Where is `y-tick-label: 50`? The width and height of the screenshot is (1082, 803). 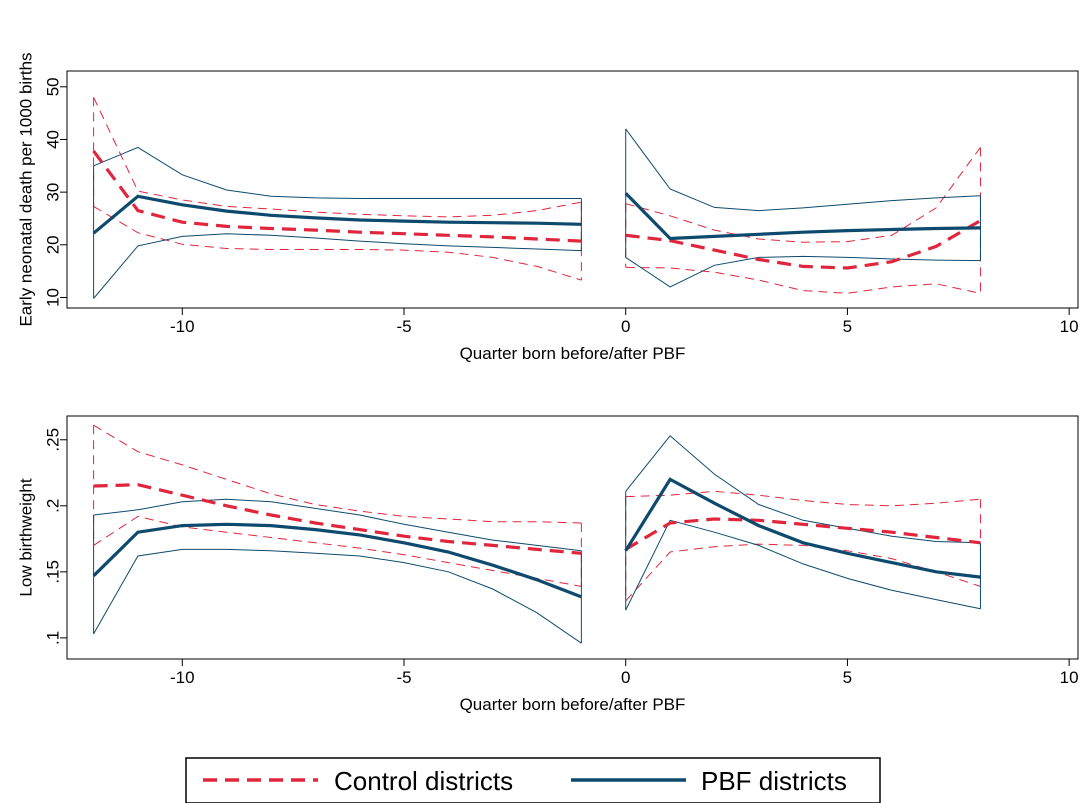
y-tick-label: 50 is located at coordinates (53, 86).